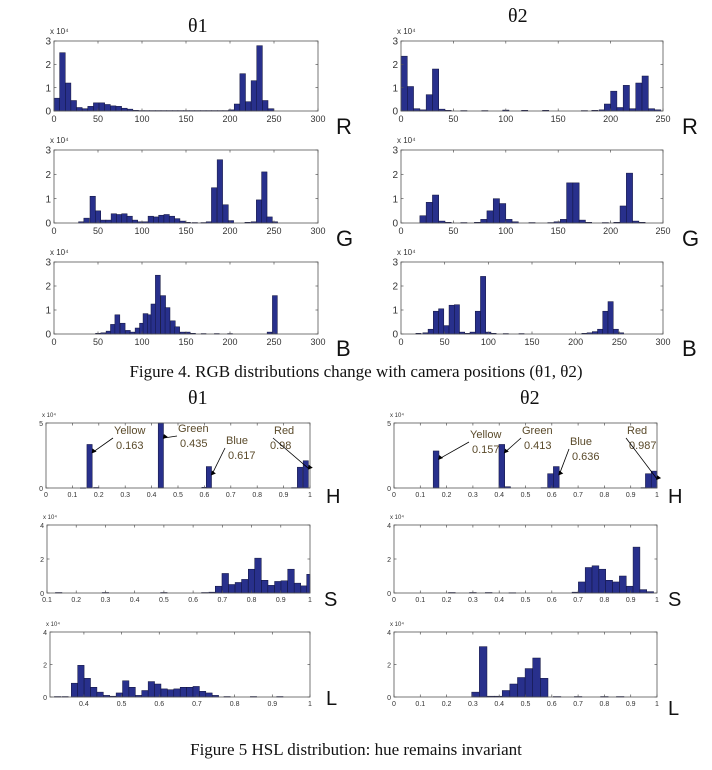 The width and height of the screenshot is (712, 770). What do you see at coordinates (48, 199) in the screenshot?
I see `y-tick-label: 1` at bounding box center [48, 199].